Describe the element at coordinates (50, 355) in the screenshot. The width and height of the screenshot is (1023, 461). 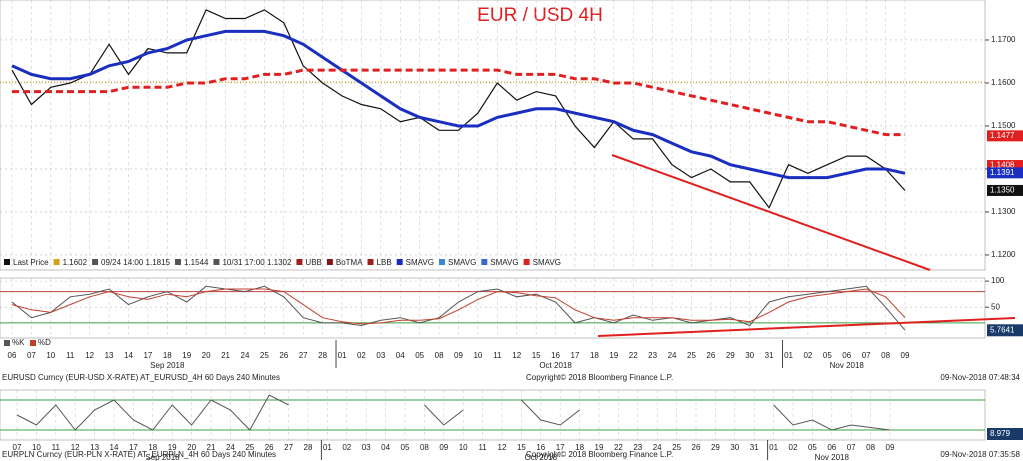
I see `x-tick-label: 10` at that location.